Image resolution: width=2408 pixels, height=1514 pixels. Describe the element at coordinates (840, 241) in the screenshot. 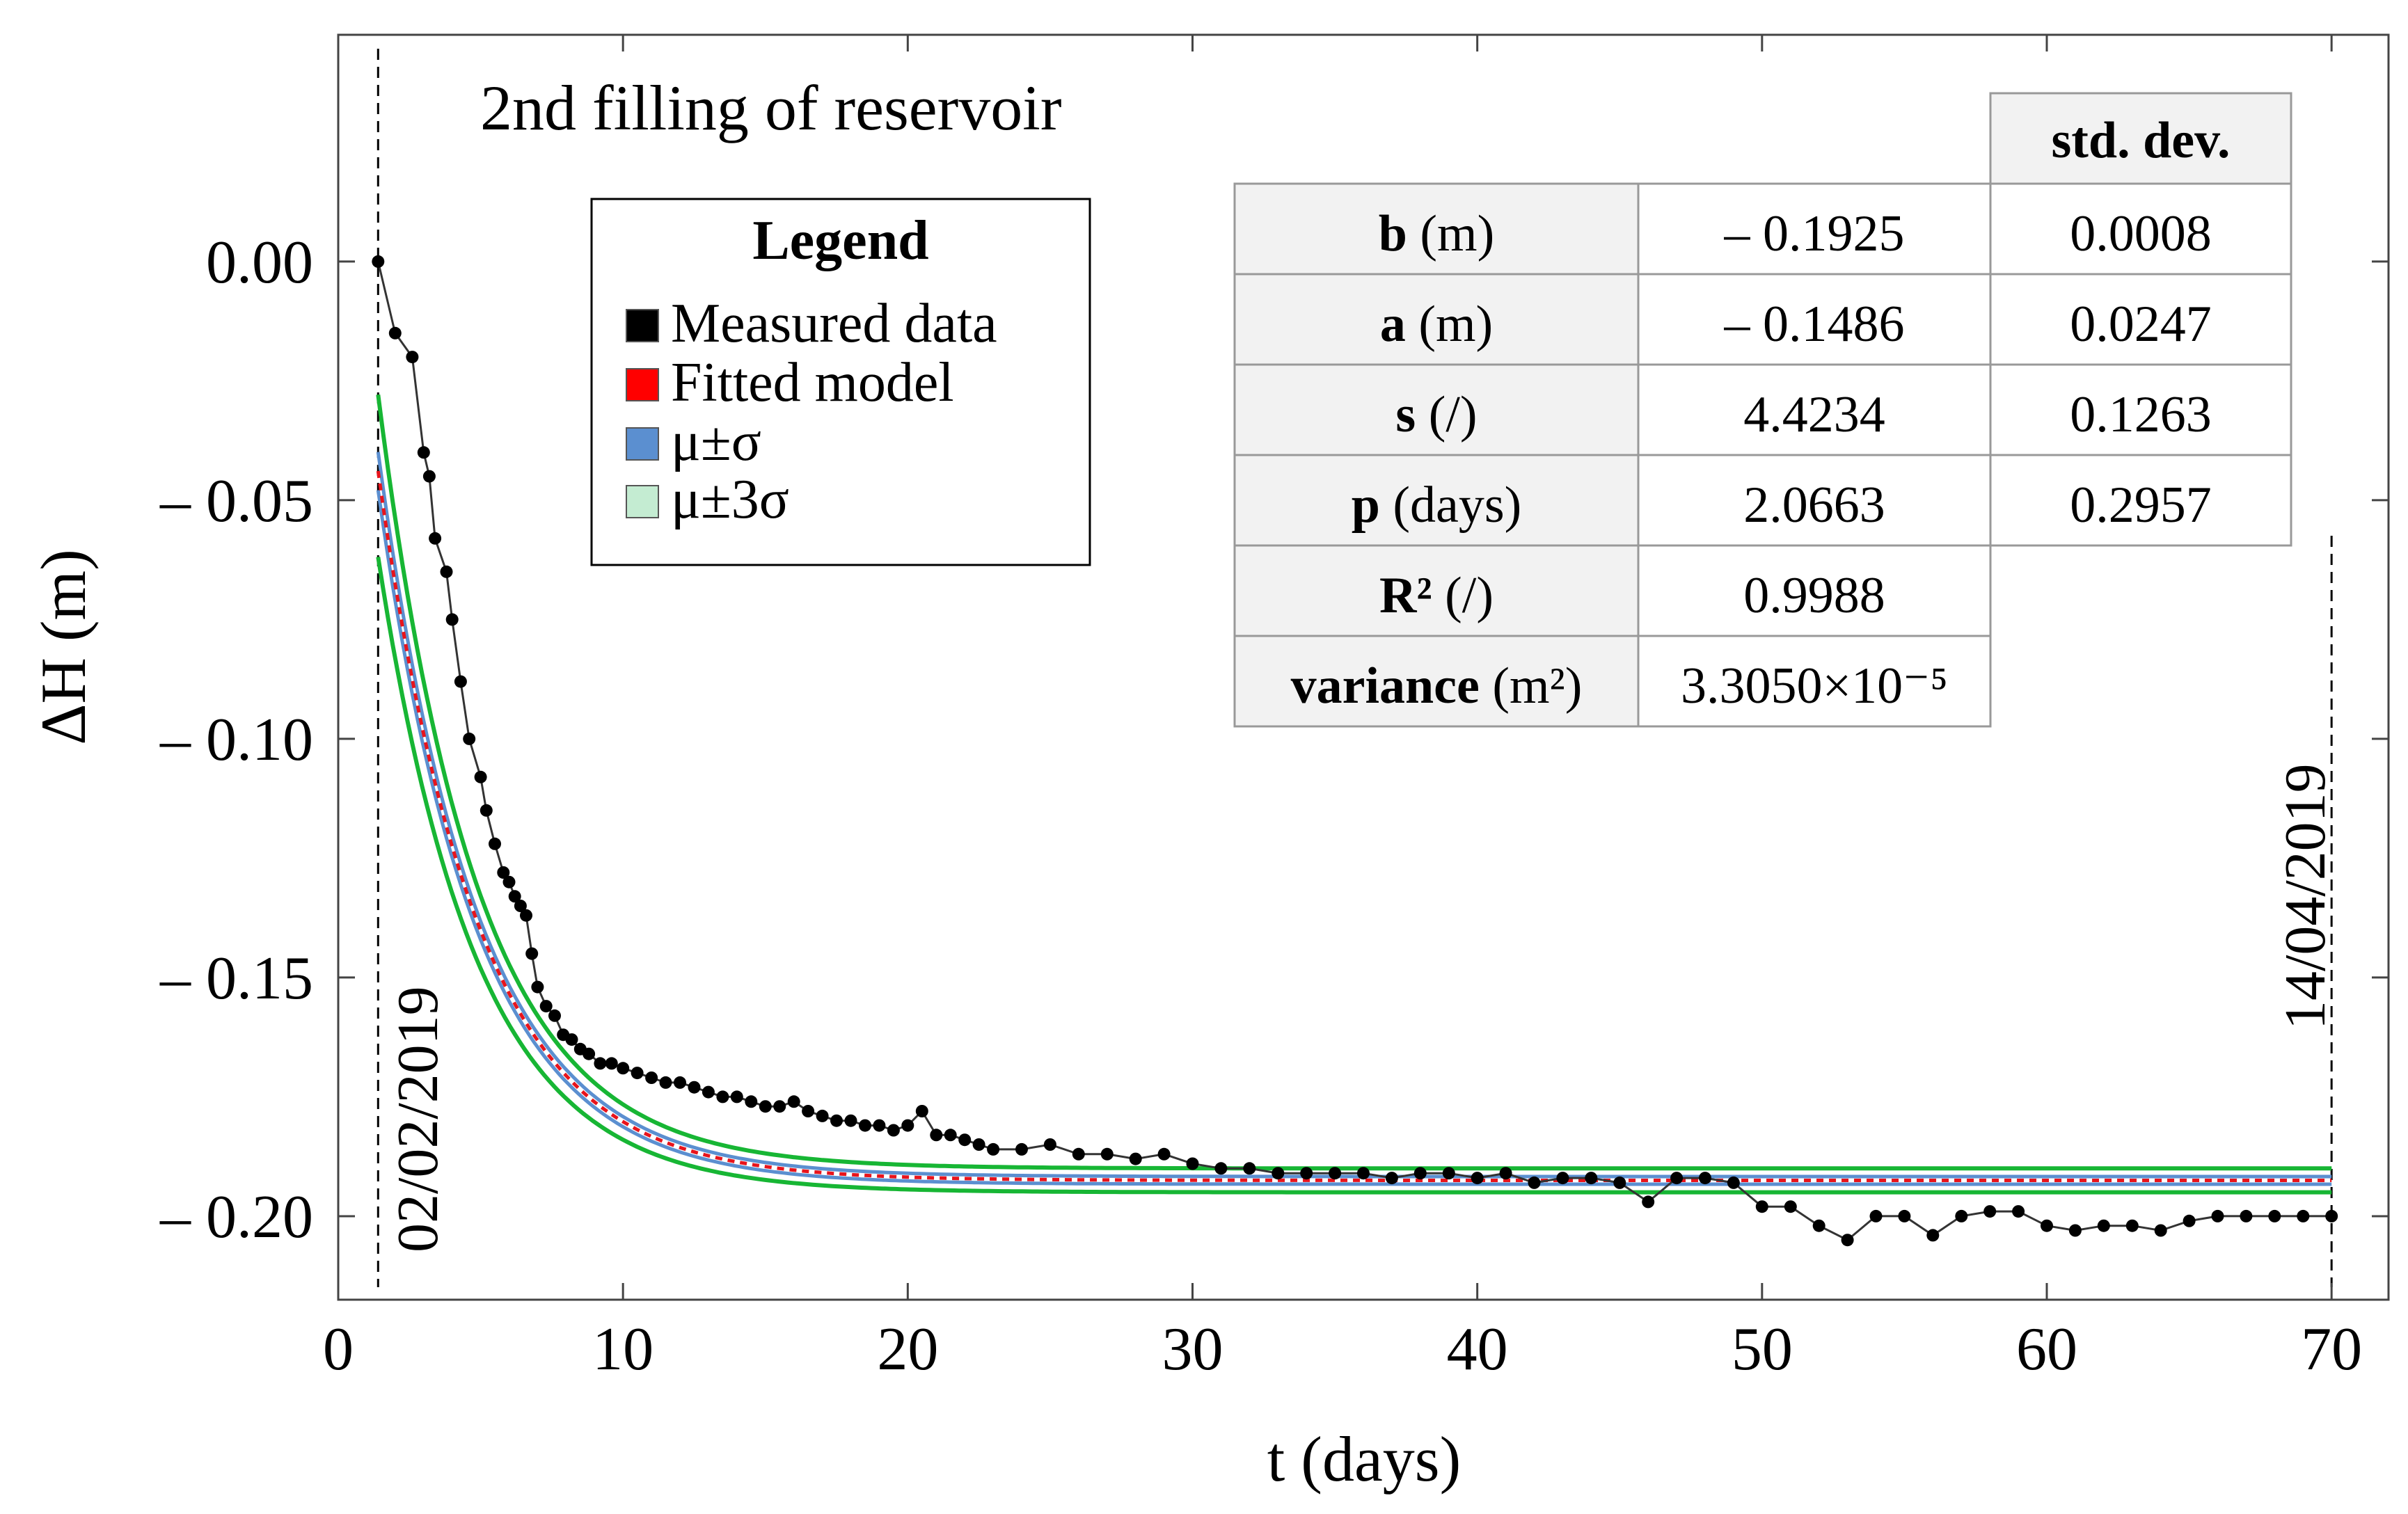

I see `legend-title: Legend` at that location.